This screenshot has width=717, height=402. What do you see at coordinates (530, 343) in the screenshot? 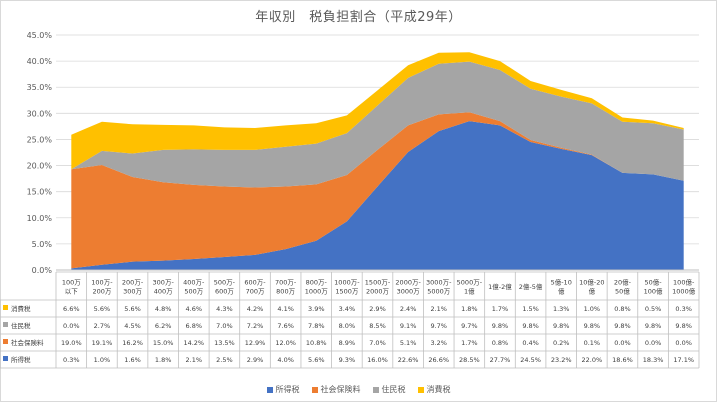
I see `table-cell-value: 0.4%` at bounding box center [530, 343].